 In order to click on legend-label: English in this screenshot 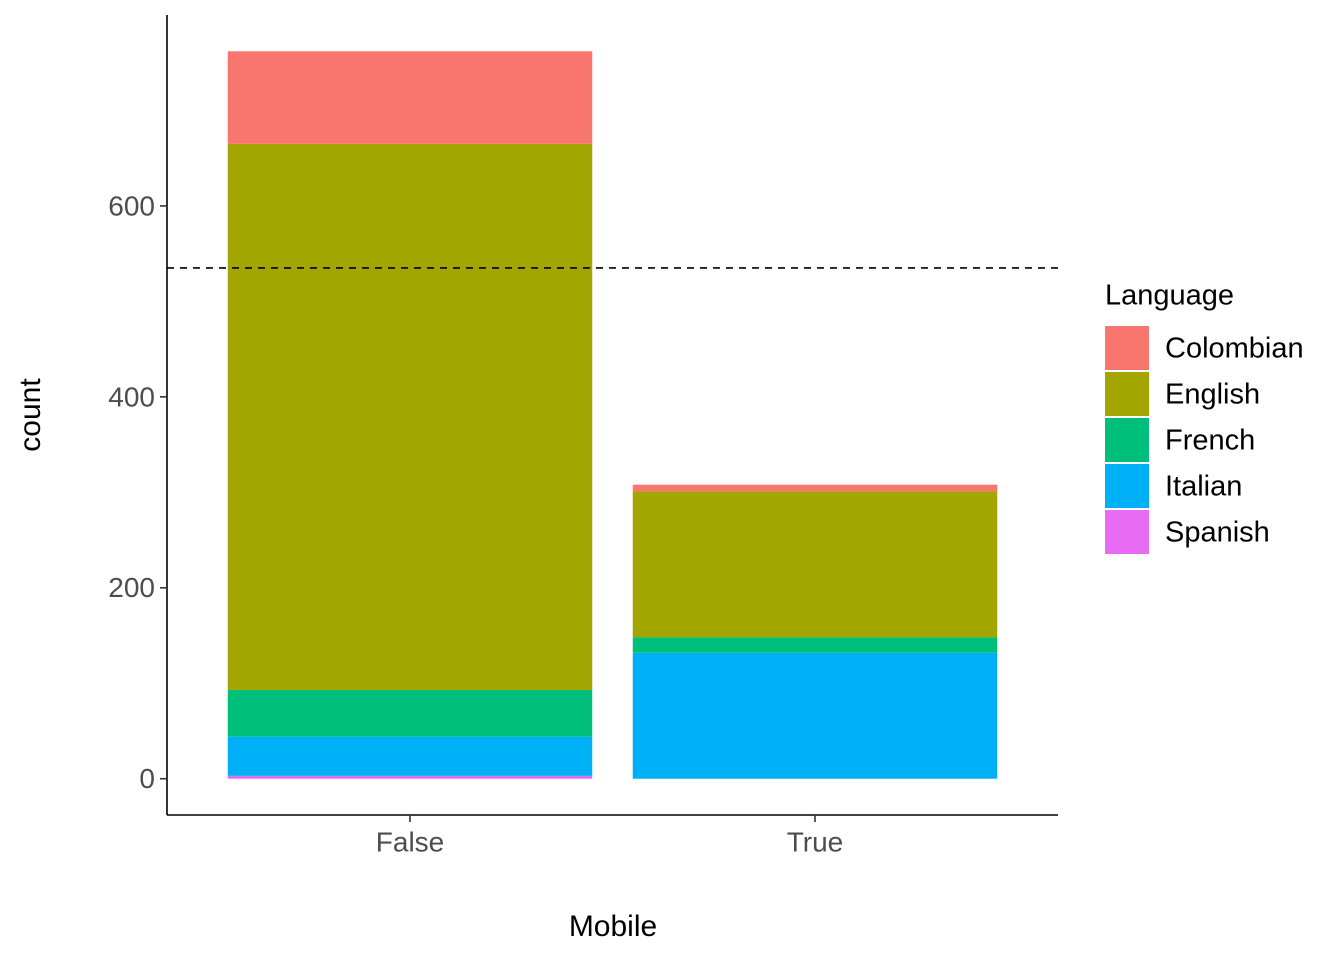, I will do `click(1212, 395)`.